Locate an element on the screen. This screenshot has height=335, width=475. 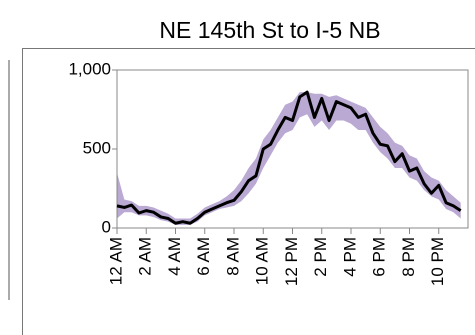
x-tick-label: 10 PM is located at coordinates (437, 261).